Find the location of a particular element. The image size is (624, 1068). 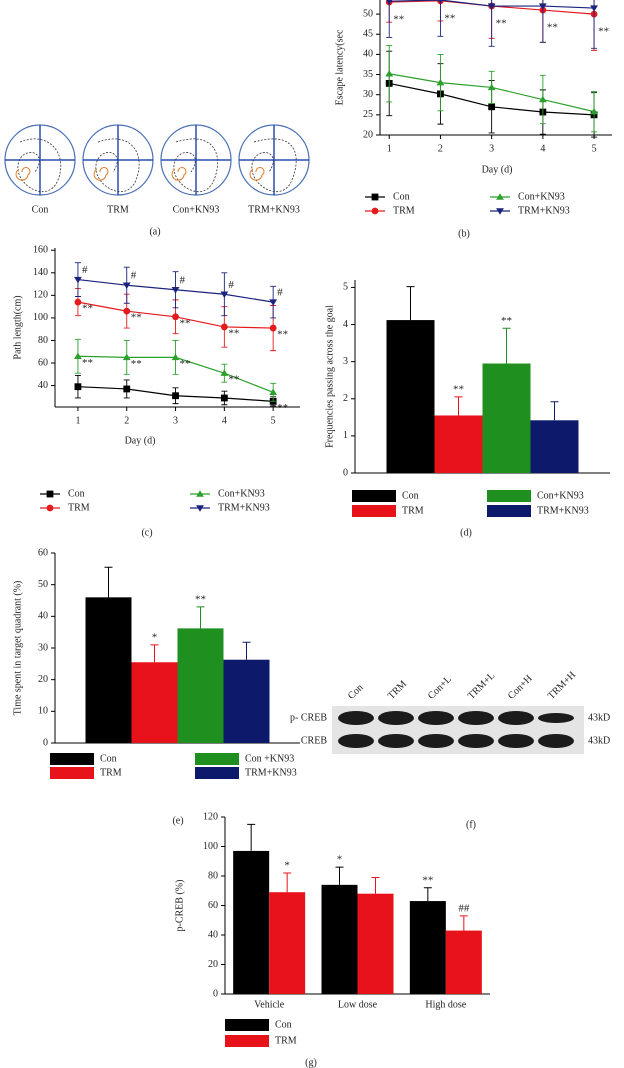

legend-label: Con +KN93 is located at coordinates (269, 758).